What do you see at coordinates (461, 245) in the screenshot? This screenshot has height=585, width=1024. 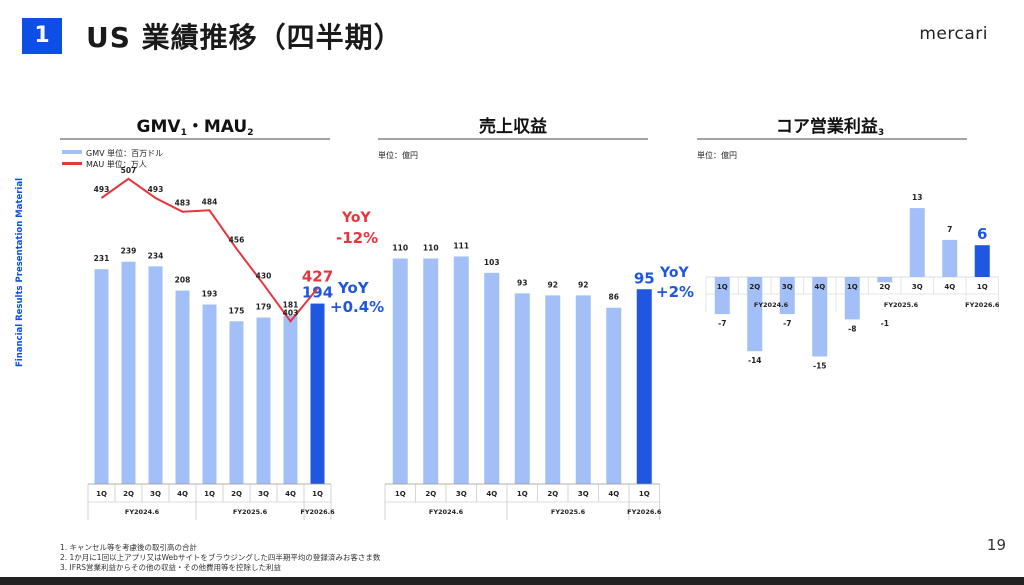 I see `revenue-data-label: 111` at bounding box center [461, 245].